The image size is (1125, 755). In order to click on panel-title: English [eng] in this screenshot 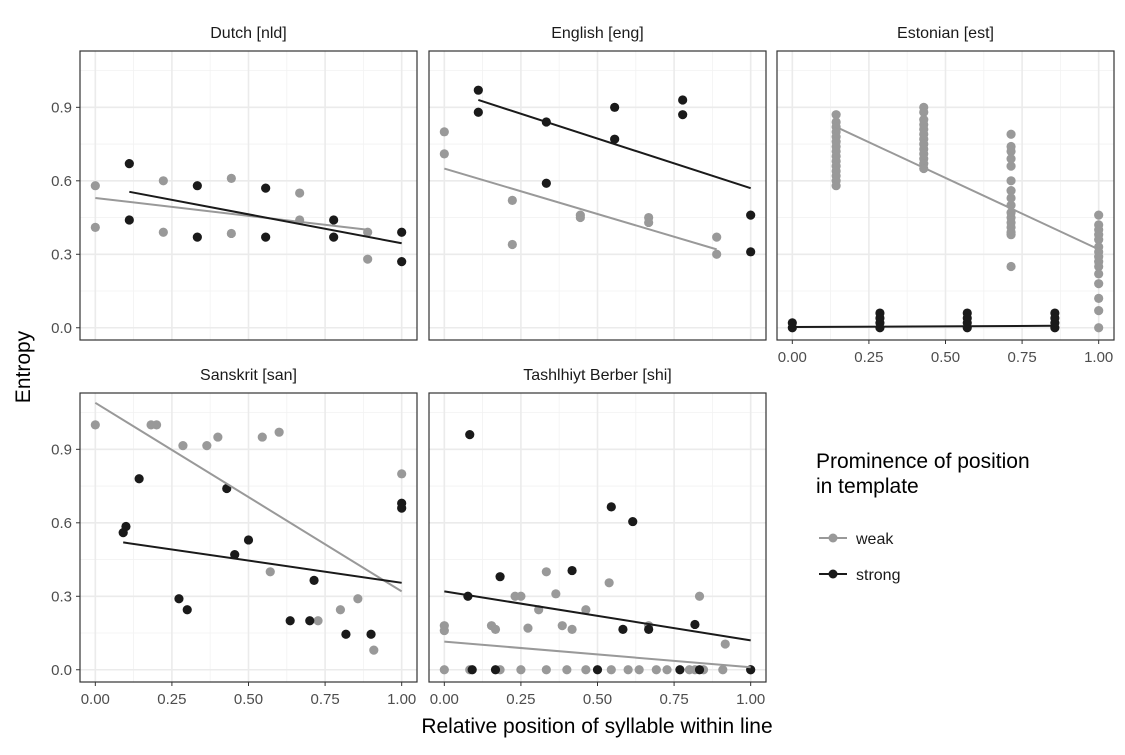, I will do `click(597, 33)`.